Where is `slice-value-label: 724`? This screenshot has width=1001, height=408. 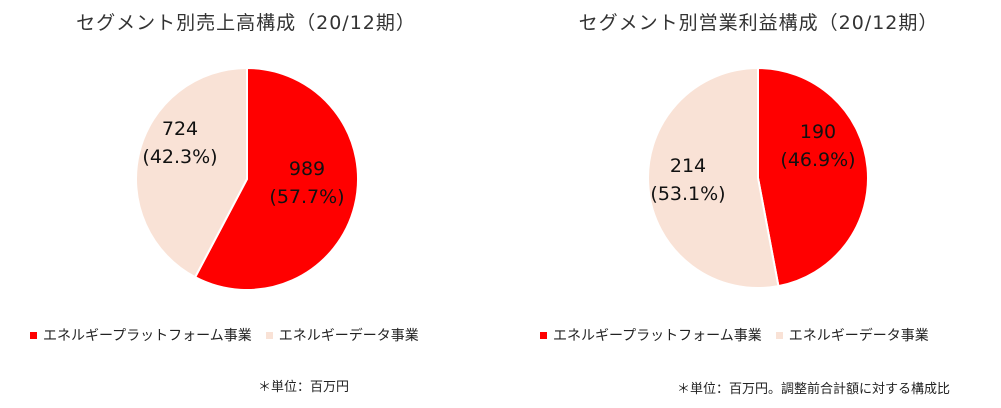 slice-value-label: 724 is located at coordinates (180, 129).